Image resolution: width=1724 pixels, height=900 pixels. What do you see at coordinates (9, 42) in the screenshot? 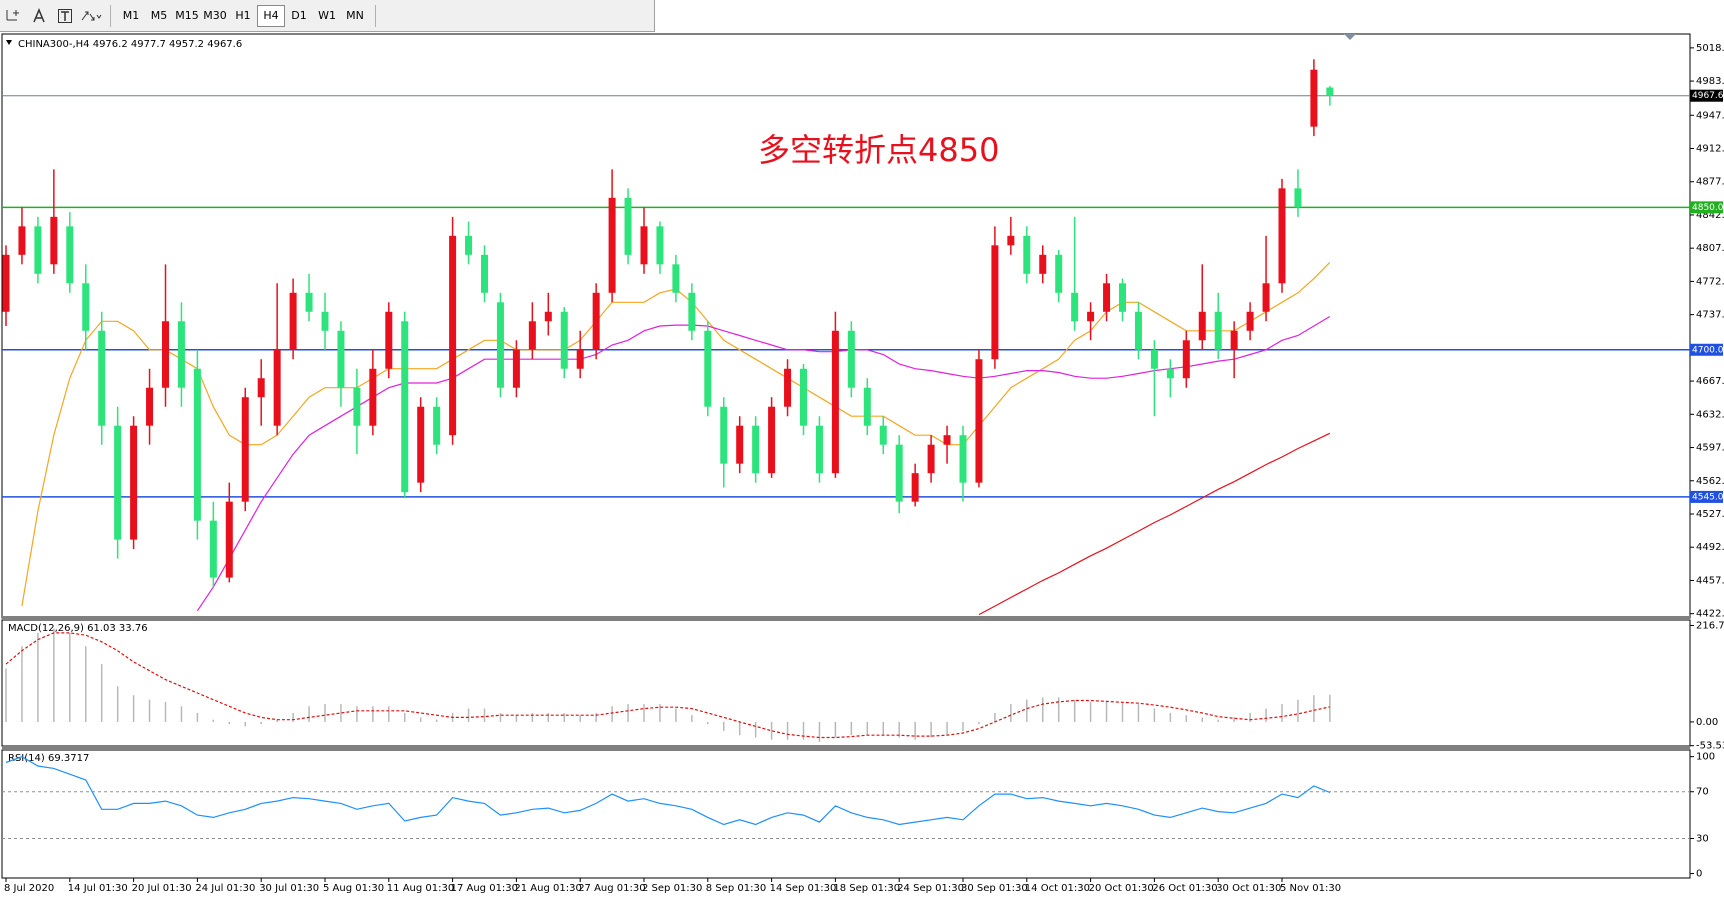
I see `collapse-icon` at bounding box center [9, 42].